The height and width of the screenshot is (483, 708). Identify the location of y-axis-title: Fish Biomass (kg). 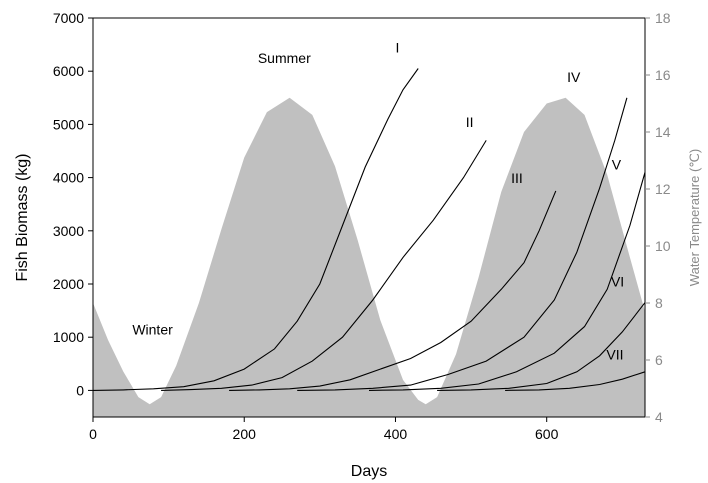
(22, 217).